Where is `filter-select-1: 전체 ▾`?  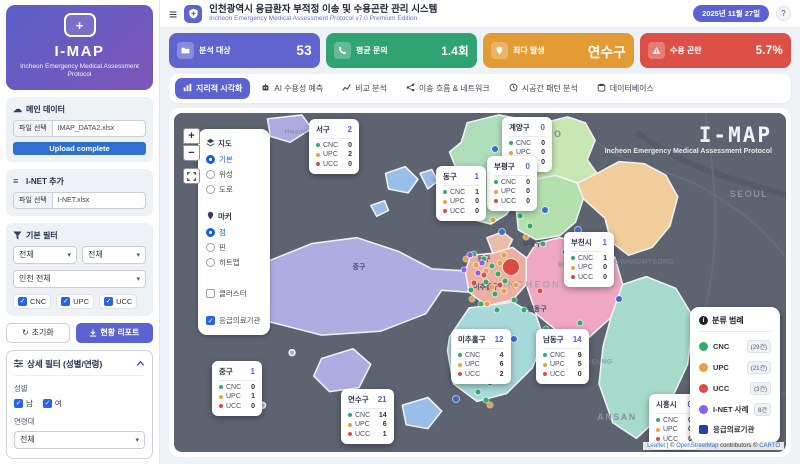 filter-select-1: 전체 ▾ is located at coordinates (45, 254).